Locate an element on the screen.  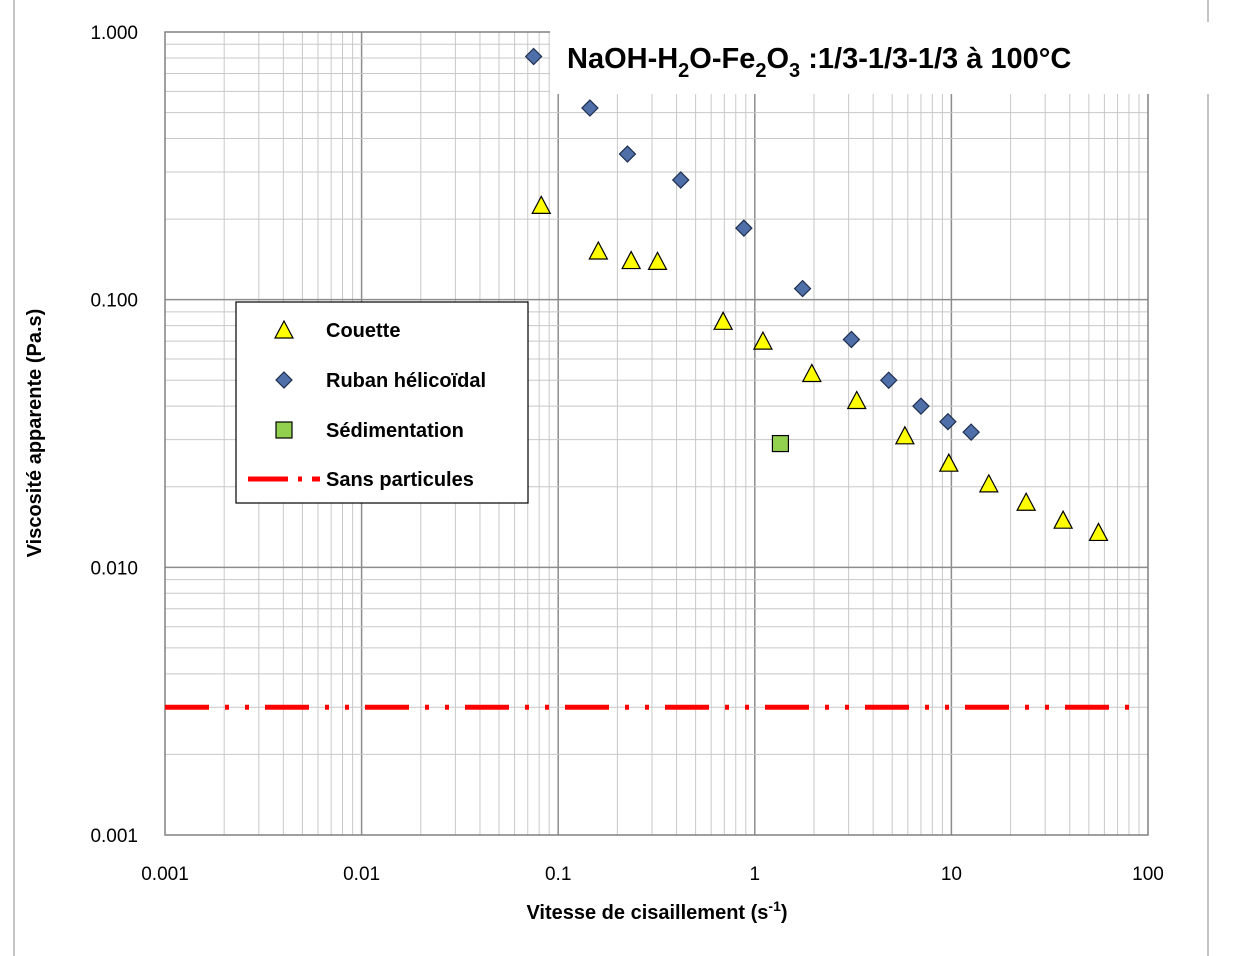
y-tick-label: 0.100 is located at coordinates (114, 301).